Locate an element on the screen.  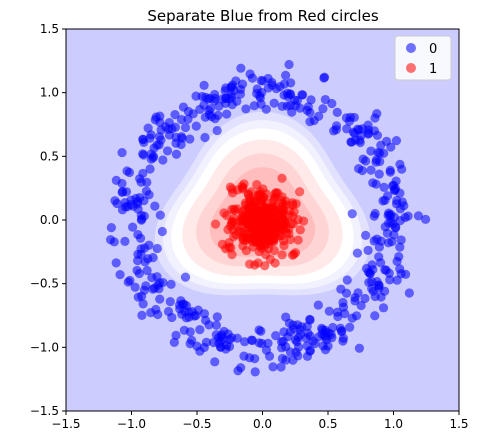
x-tick-label: 0.0 is located at coordinates (262, 424).